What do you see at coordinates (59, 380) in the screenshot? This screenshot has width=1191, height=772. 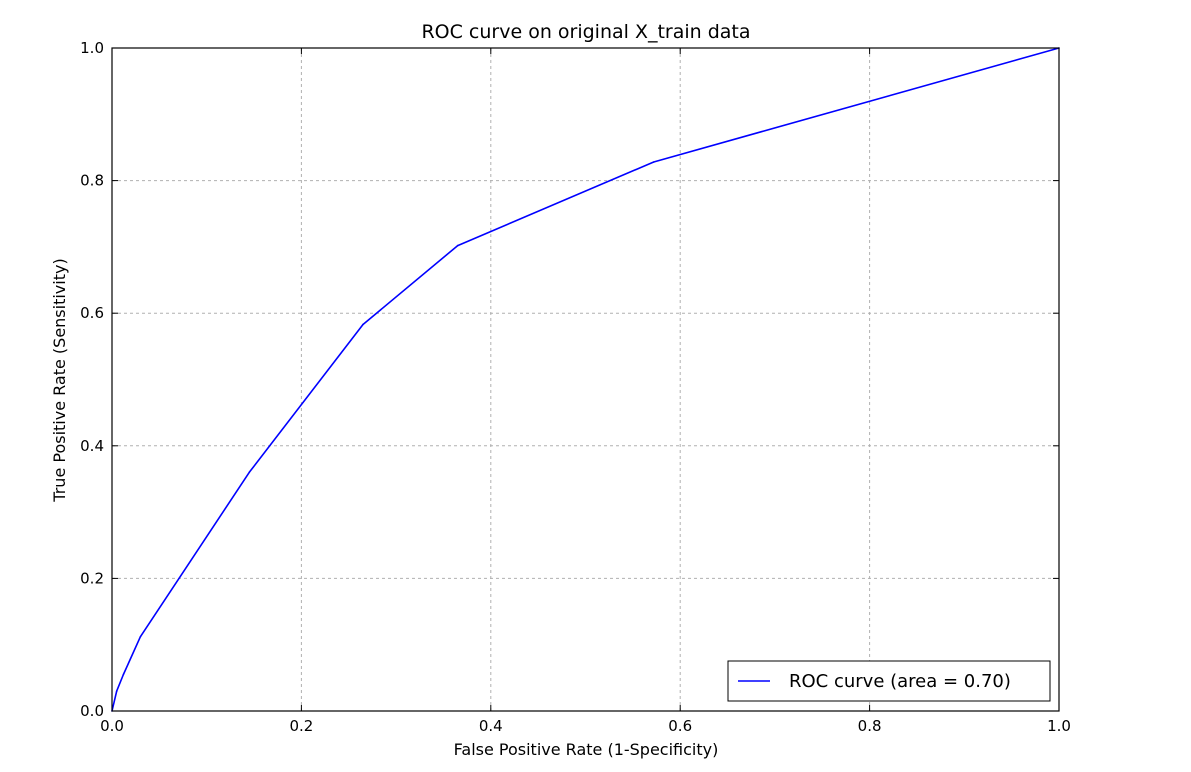 I see `y-axis-label: True Positive Rate (Sensitivity)` at bounding box center [59, 380].